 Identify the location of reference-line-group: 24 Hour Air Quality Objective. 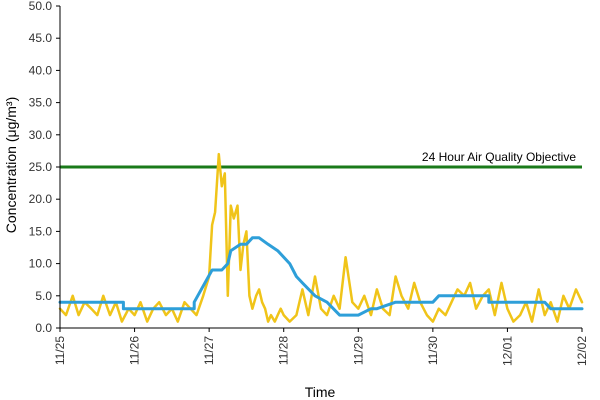
(321, 159).